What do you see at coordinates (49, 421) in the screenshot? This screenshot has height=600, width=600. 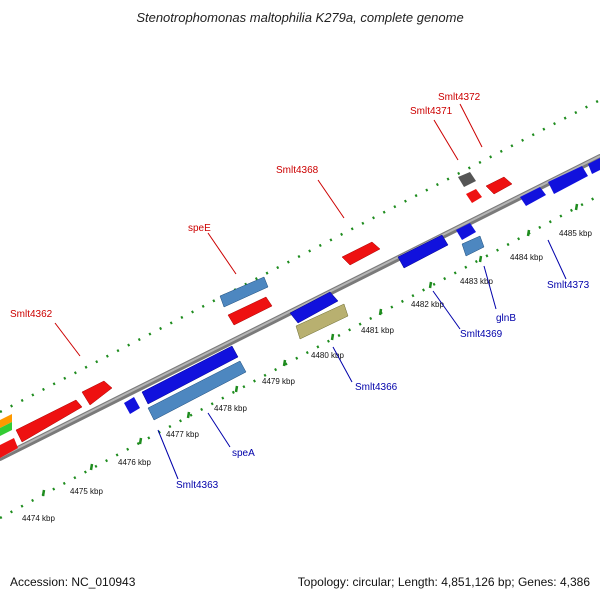 I see `gene-smlt4362` at bounding box center [49, 421].